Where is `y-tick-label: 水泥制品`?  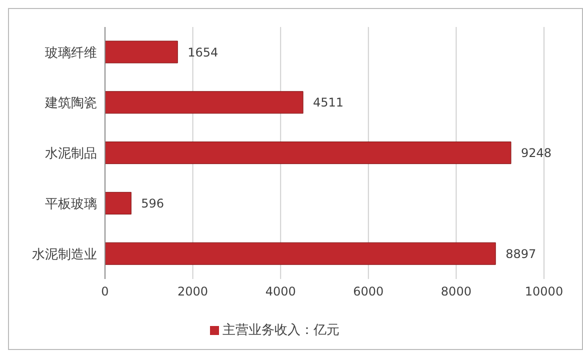
y-tick-label: 水泥制品 is located at coordinates (71, 154).